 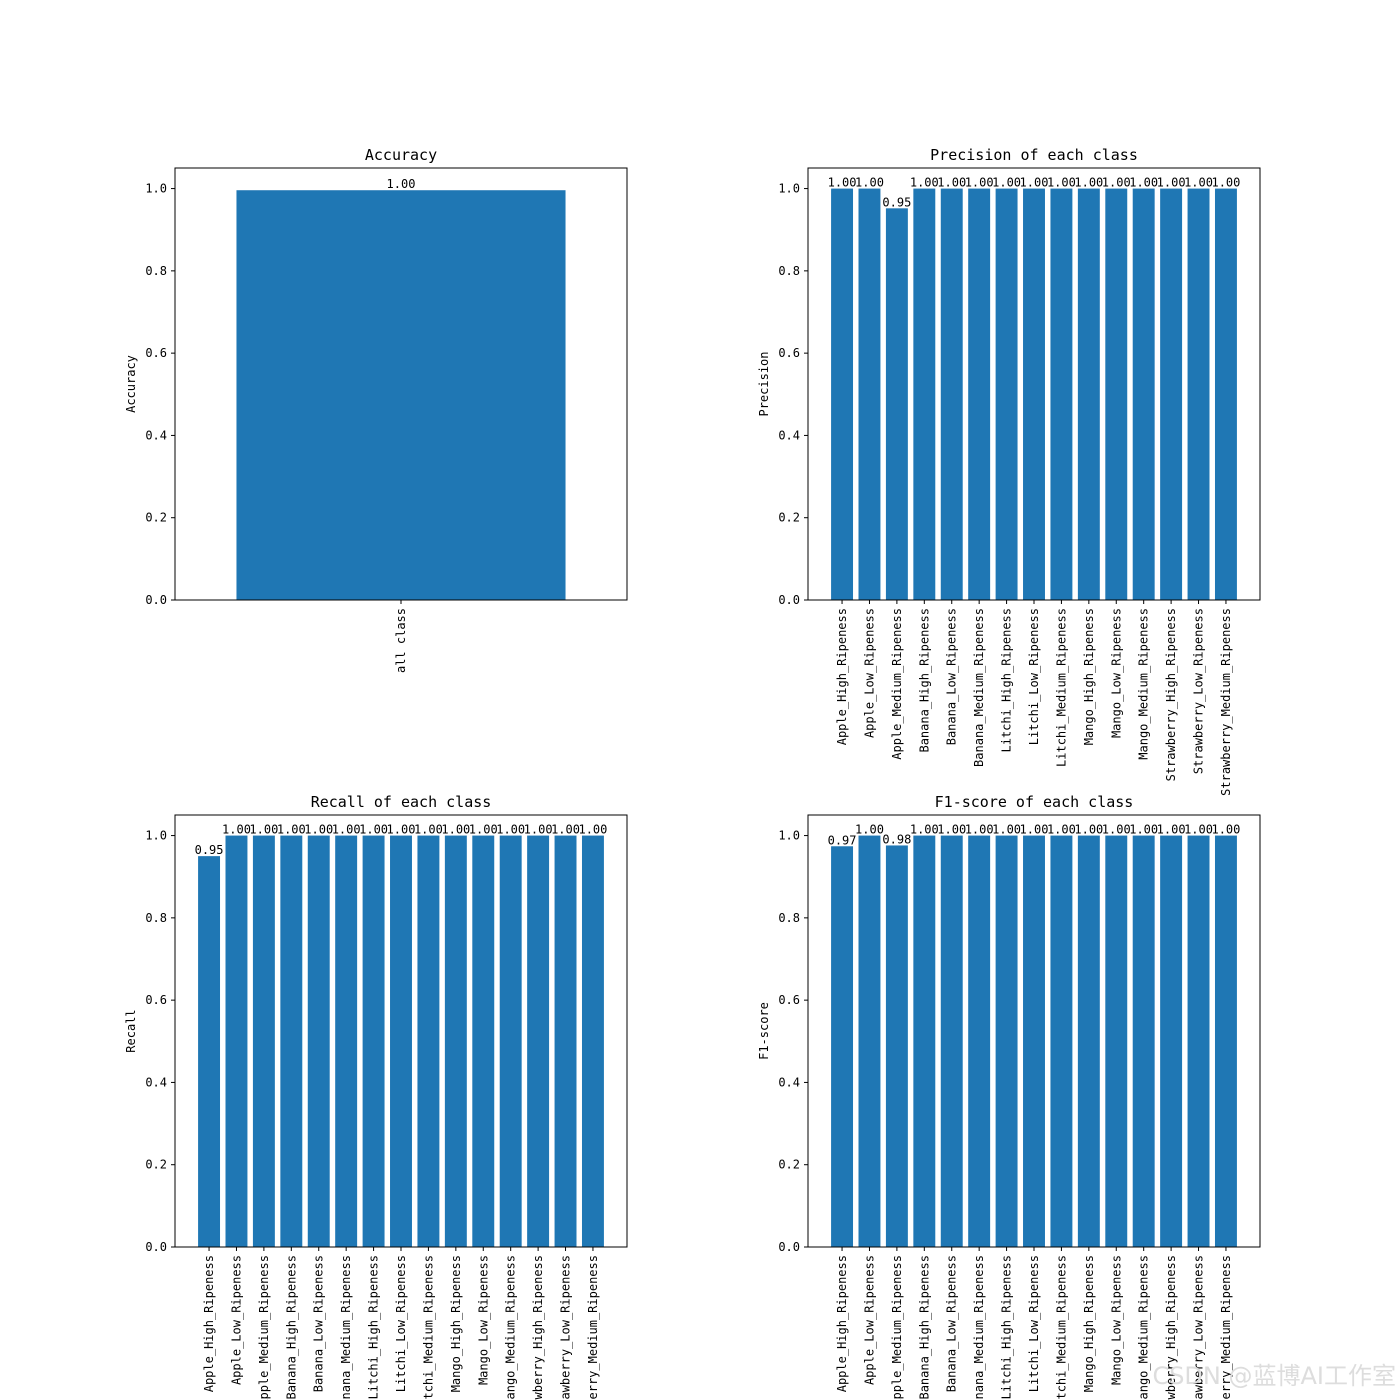 What do you see at coordinates (1171, 1327) in the screenshot?
I see `f1-score-x-tick-label-strawberry-high-ripeness: Strawberry_High_Ripeness` at bounding box center [1171, 1327].